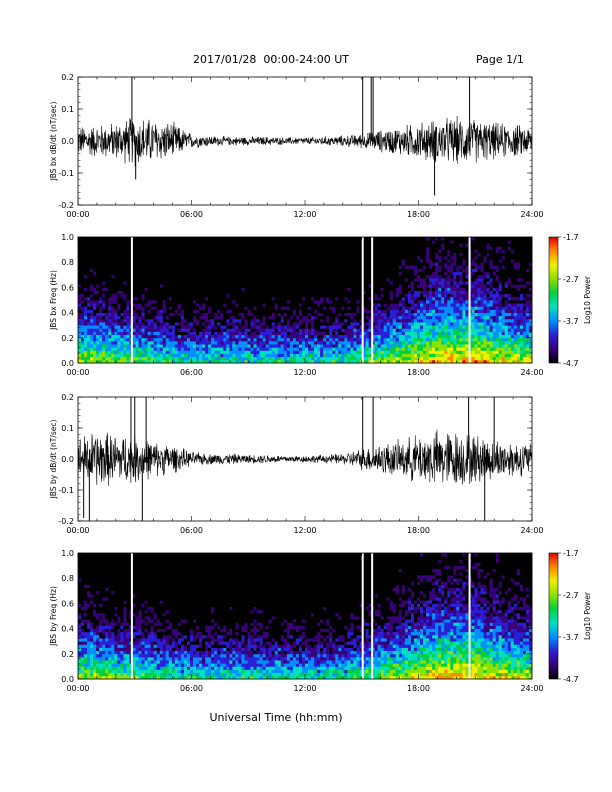 This screenshot has height=792, width=612. Describe the element at coordinates (66, 205) in the screenshot. I see `y-tick-label: -0.2` at that location.